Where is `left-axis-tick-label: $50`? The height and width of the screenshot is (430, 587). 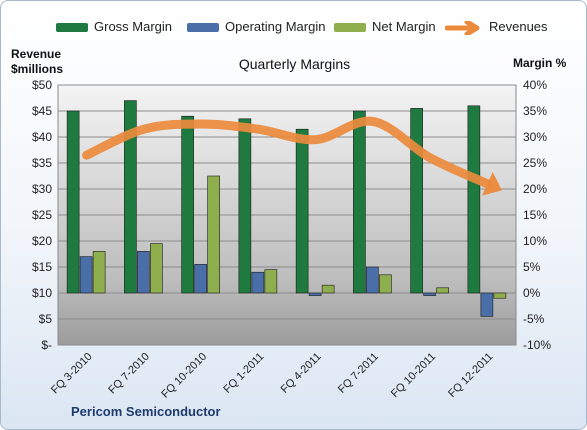 left-axis-tick-label: $50 is located at coordinates (42, 85).